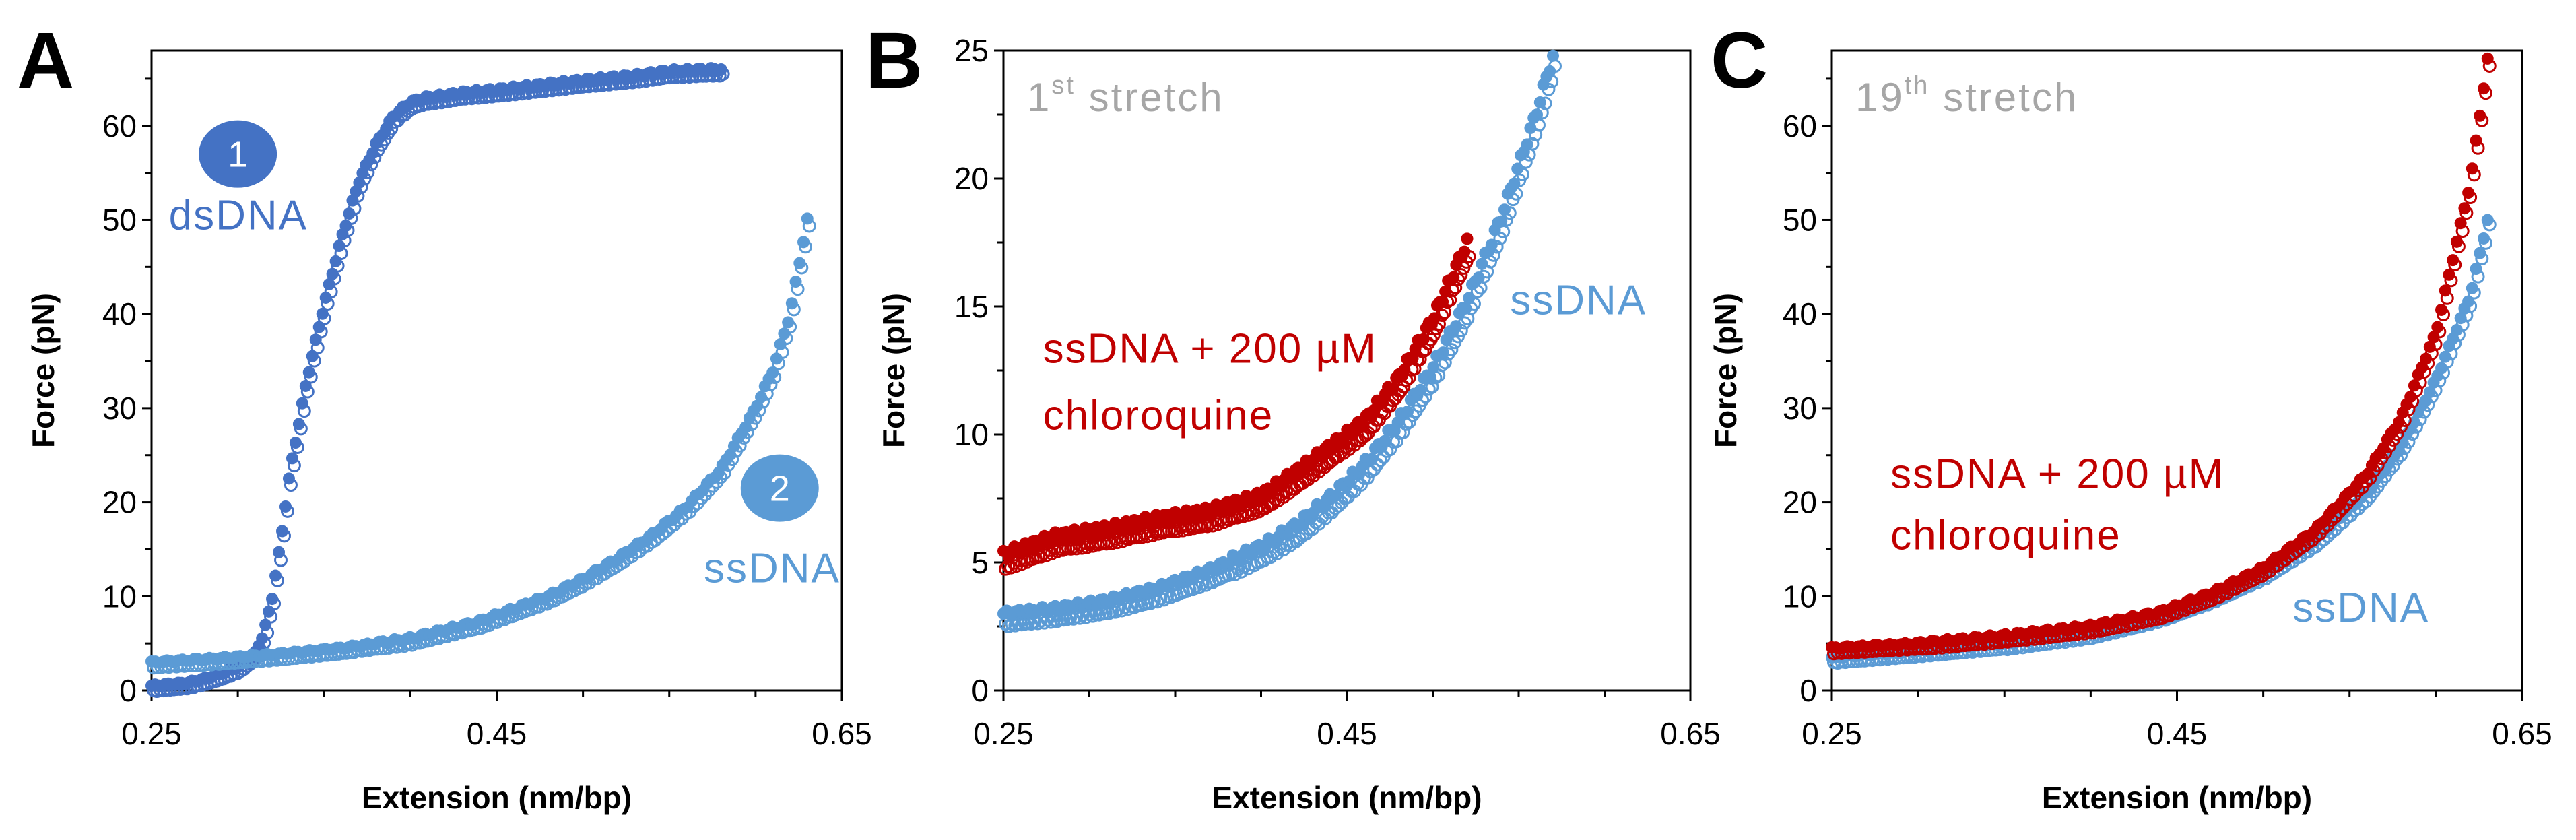 This screenshot has height=840, width=2576. What do you see at coordinates (2005, 535) in the screenshot?
I see `series-label: chloroquine` at bounding box center [2005, 535].